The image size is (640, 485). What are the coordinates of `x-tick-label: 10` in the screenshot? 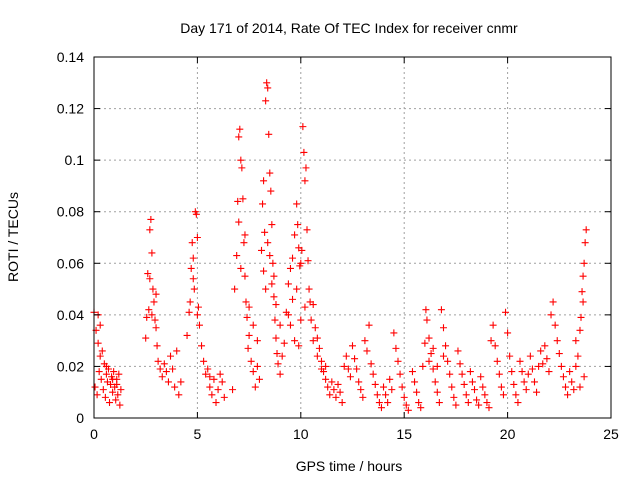 It's located at (301, 434).